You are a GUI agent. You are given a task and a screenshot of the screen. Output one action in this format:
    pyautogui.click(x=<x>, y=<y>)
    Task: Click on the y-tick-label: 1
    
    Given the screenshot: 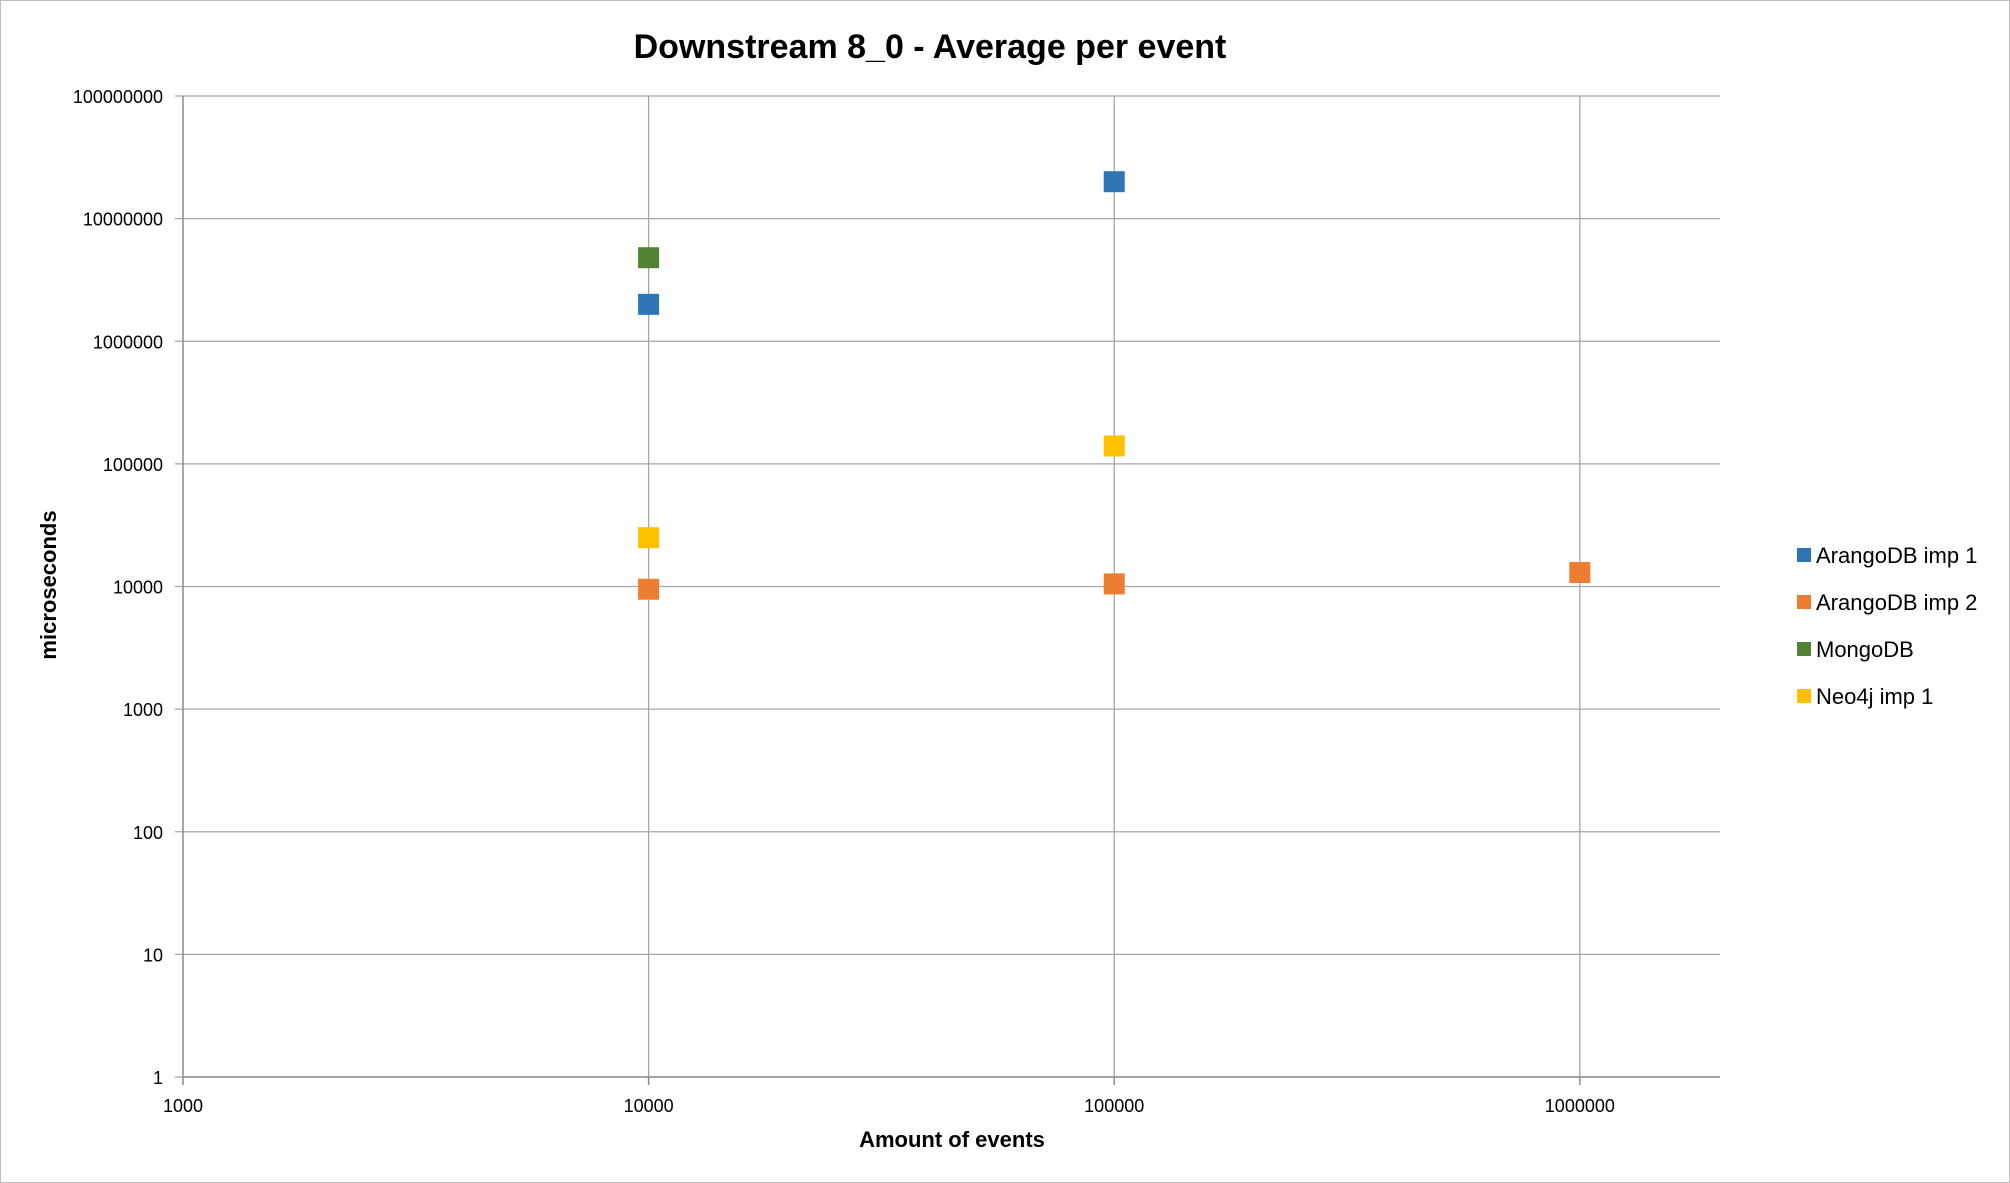 What is the action you would take?
    pyautogui.click(x=158, y=1078)
    